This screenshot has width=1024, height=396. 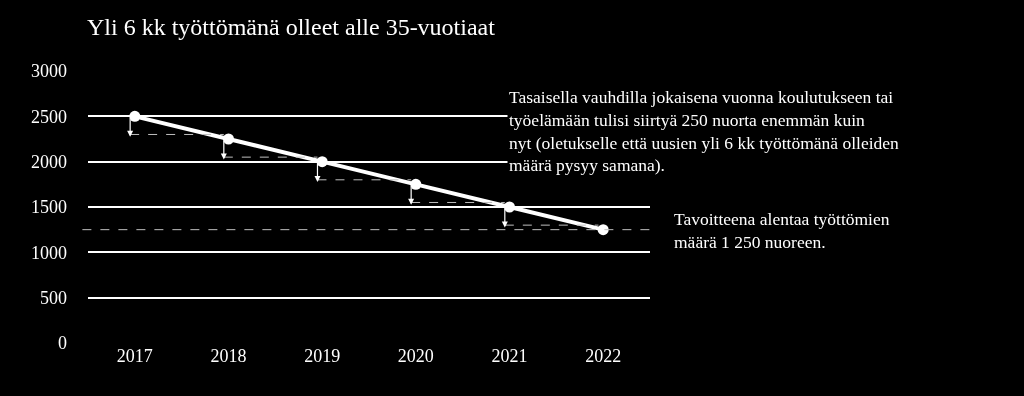 What do you see at coordinates (322, 356) in the screenshot?
I see `x-tick-label: 2019` at bounding box center [322, 356].